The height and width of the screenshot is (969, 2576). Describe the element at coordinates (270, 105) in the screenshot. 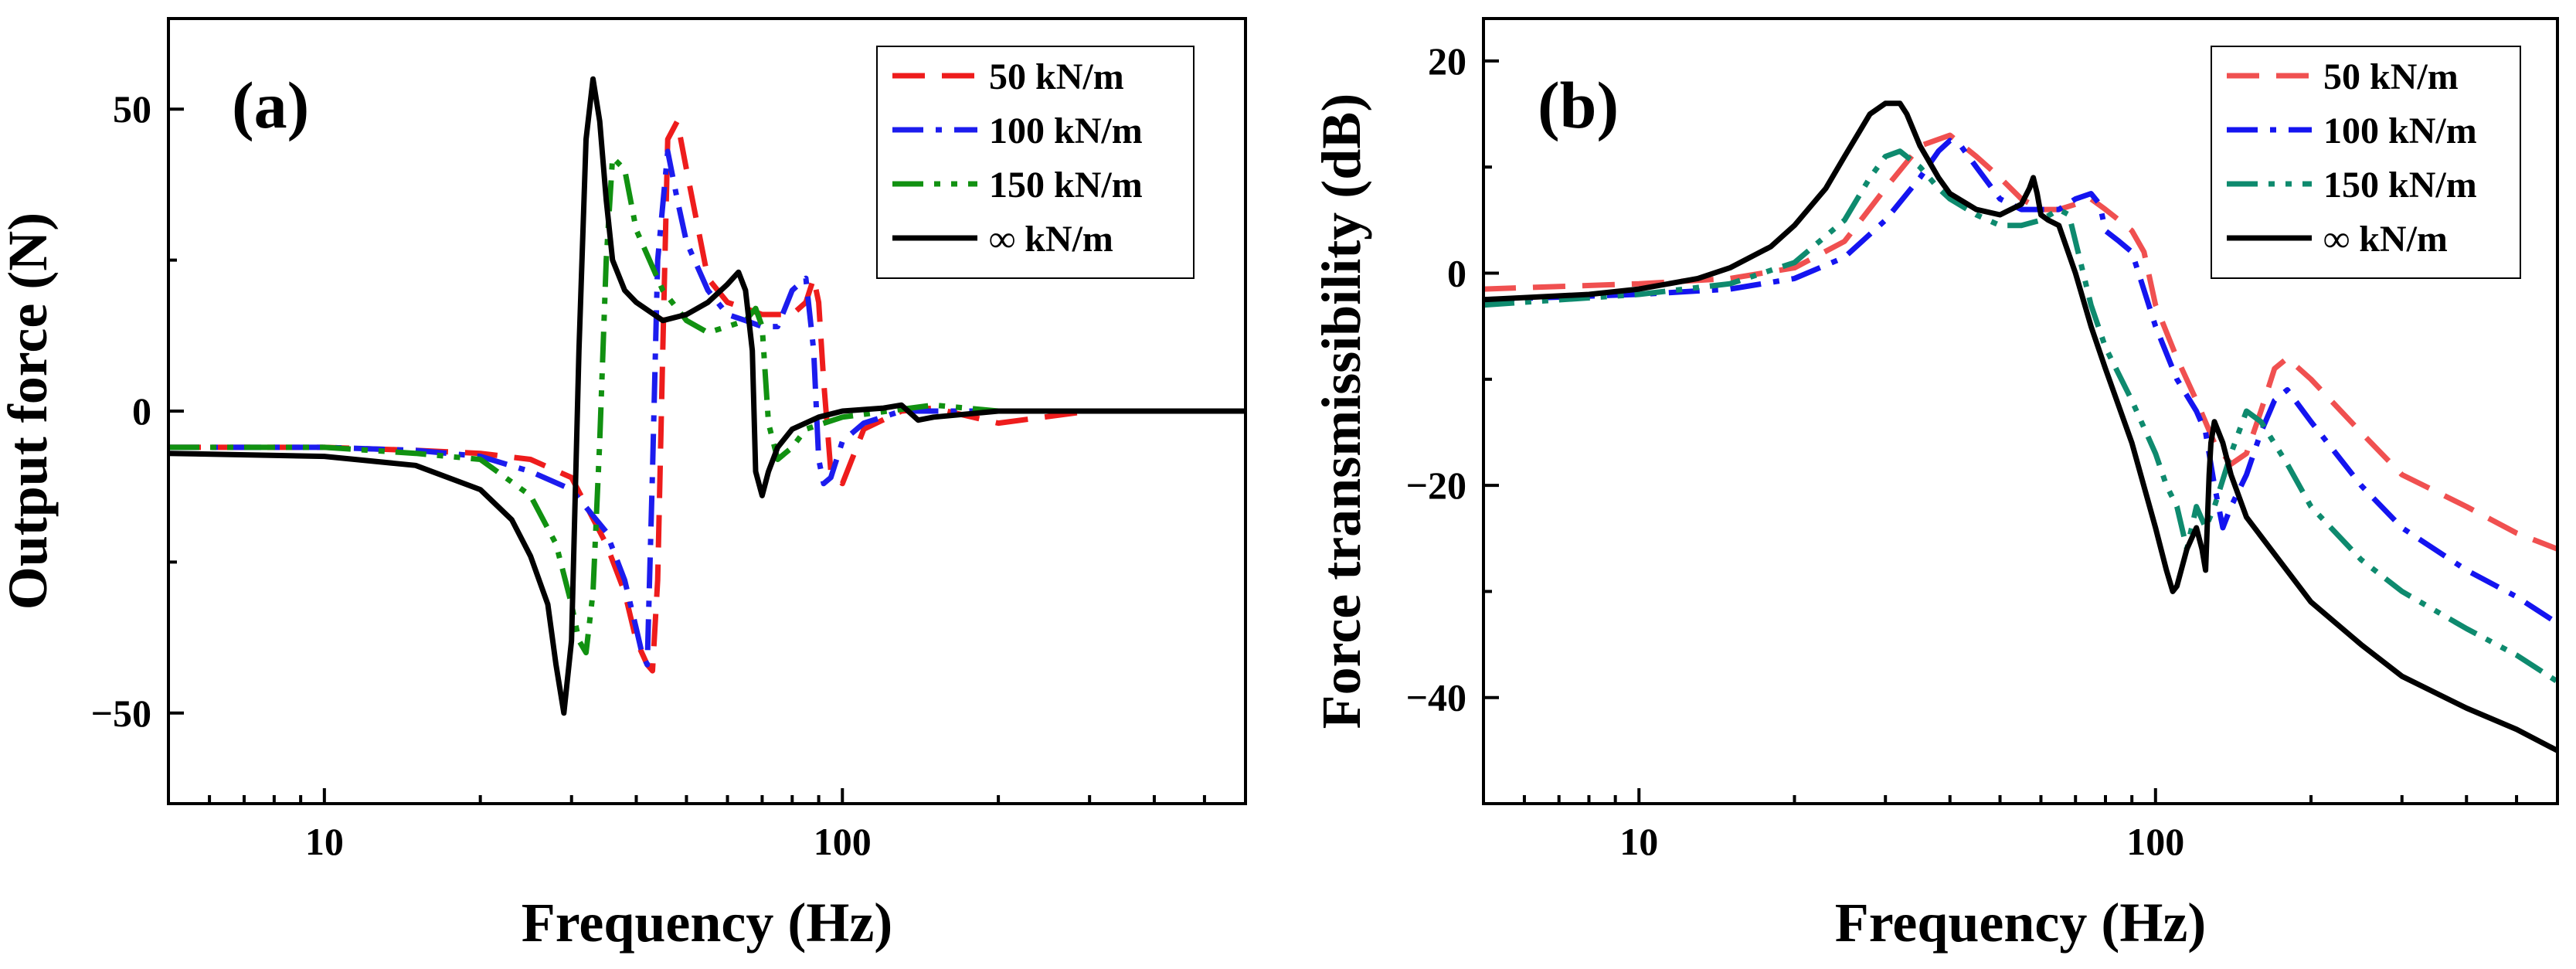

I see `panel-label: (a)` at that location.